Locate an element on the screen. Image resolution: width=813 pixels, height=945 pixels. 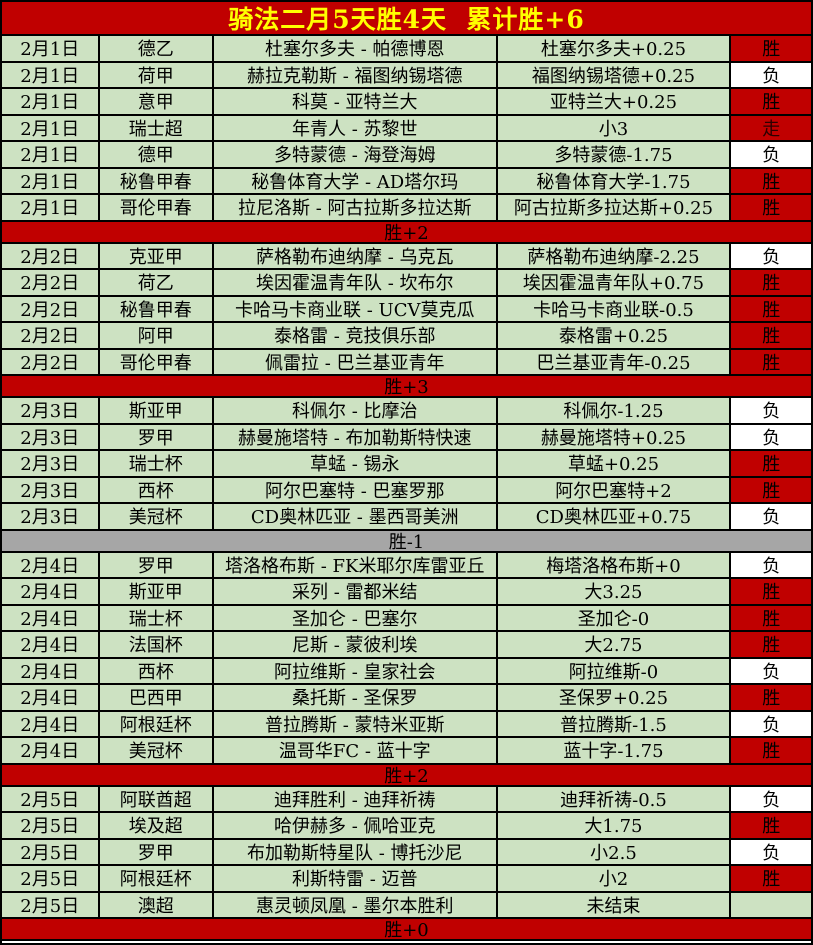
match-cell: 多特蒙德 - 海登海姆 is located at coordinates (356, 154).